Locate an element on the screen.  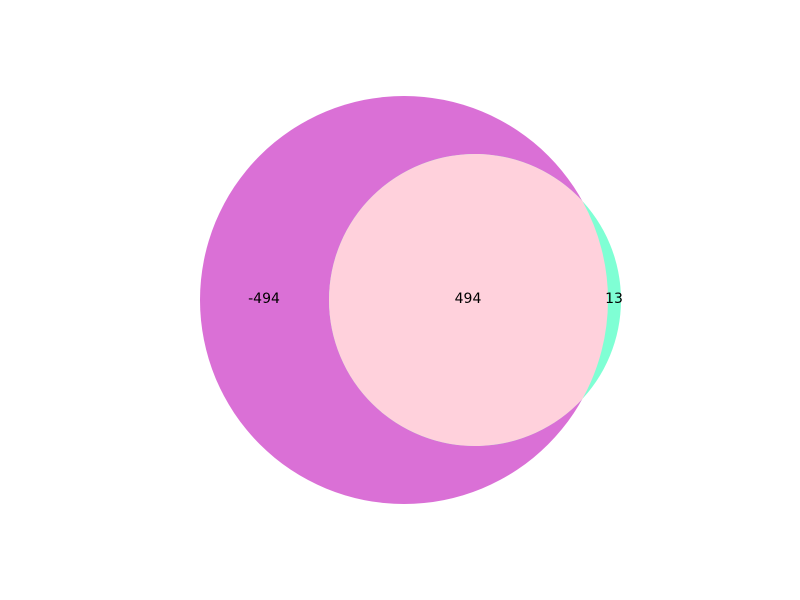
region-a-only-label: -494 is located at coordinates (264, 299).